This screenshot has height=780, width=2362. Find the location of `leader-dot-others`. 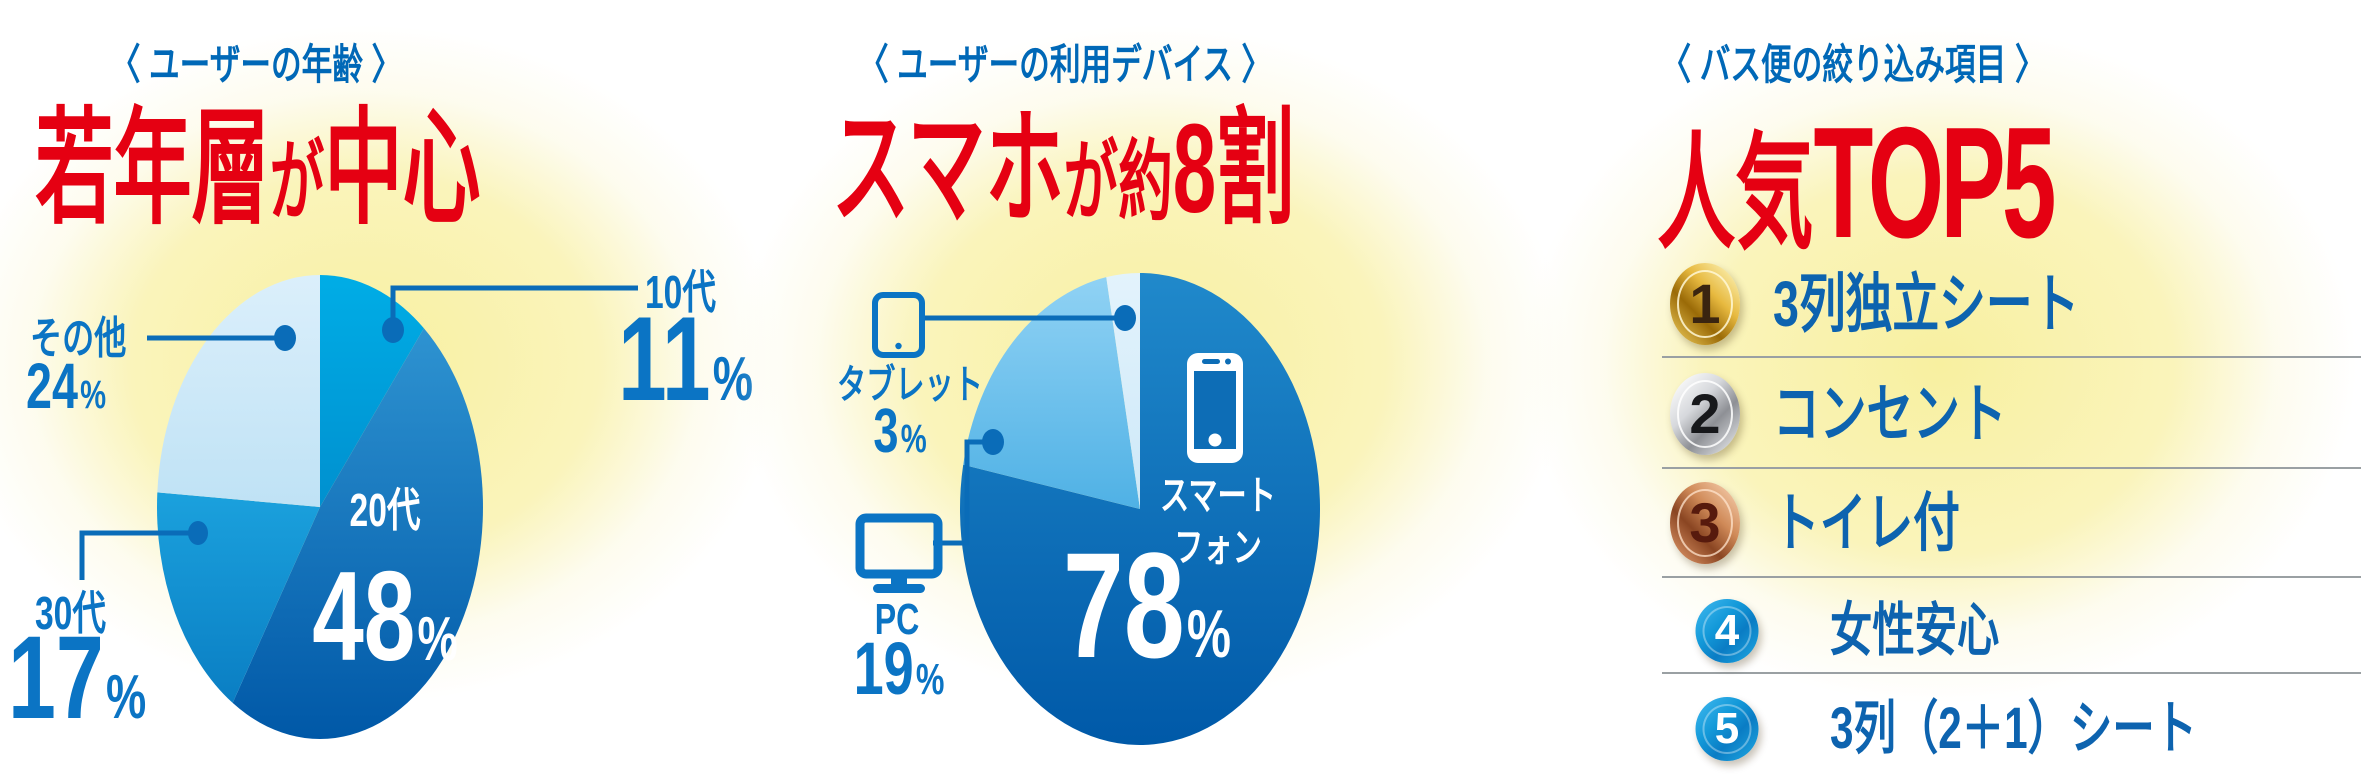

leader-dot-others is located at coordinates (285, 338).